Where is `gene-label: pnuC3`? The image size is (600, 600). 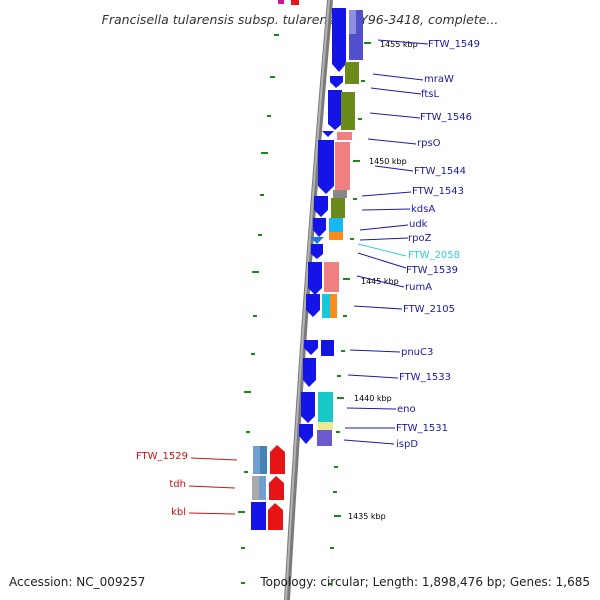
gene-label: pnuC3 is located at coordinates (417, 352).